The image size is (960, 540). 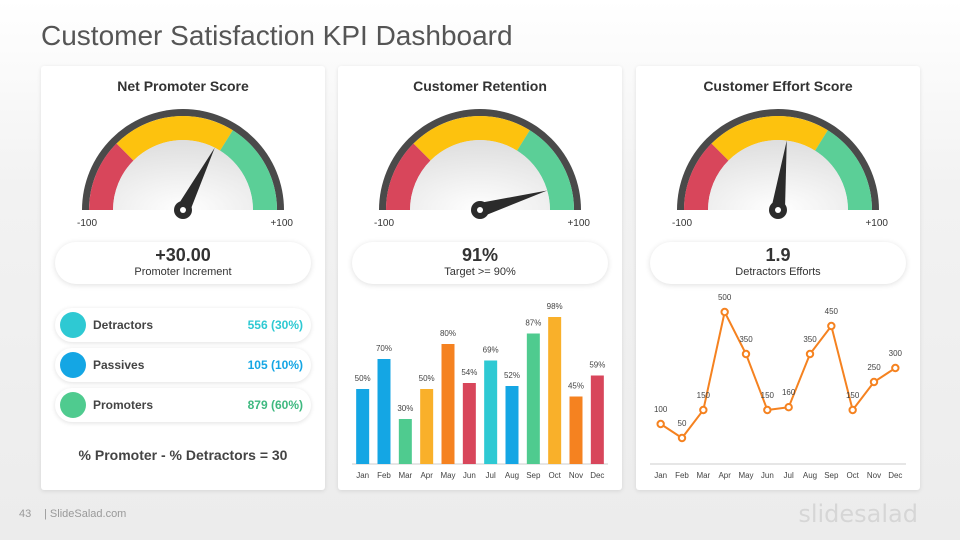 I want to click on line-data-label: 450, so click(x=832, y=311).